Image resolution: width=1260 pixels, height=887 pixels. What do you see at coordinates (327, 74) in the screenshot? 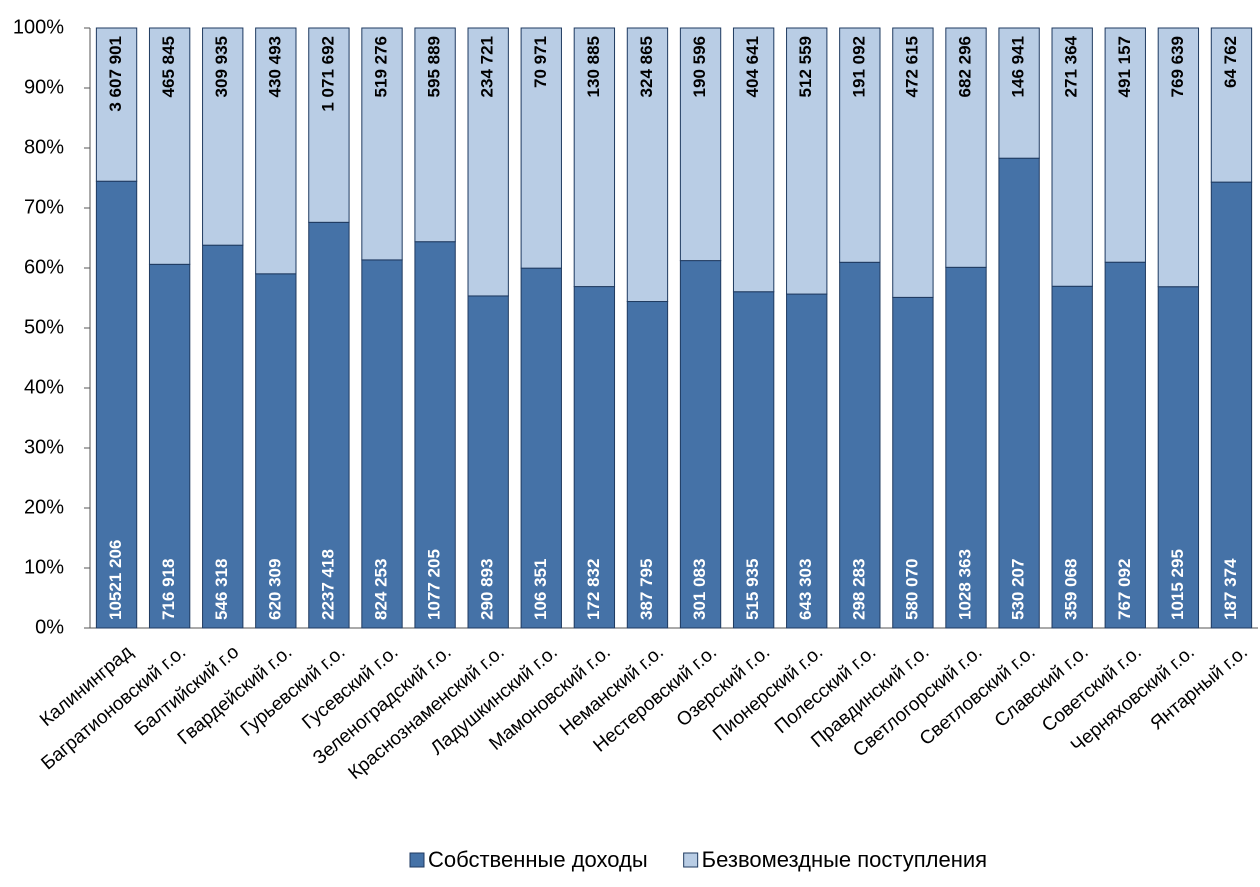
I see `value-label: 1 071 692` at bounding box center [327, 74].